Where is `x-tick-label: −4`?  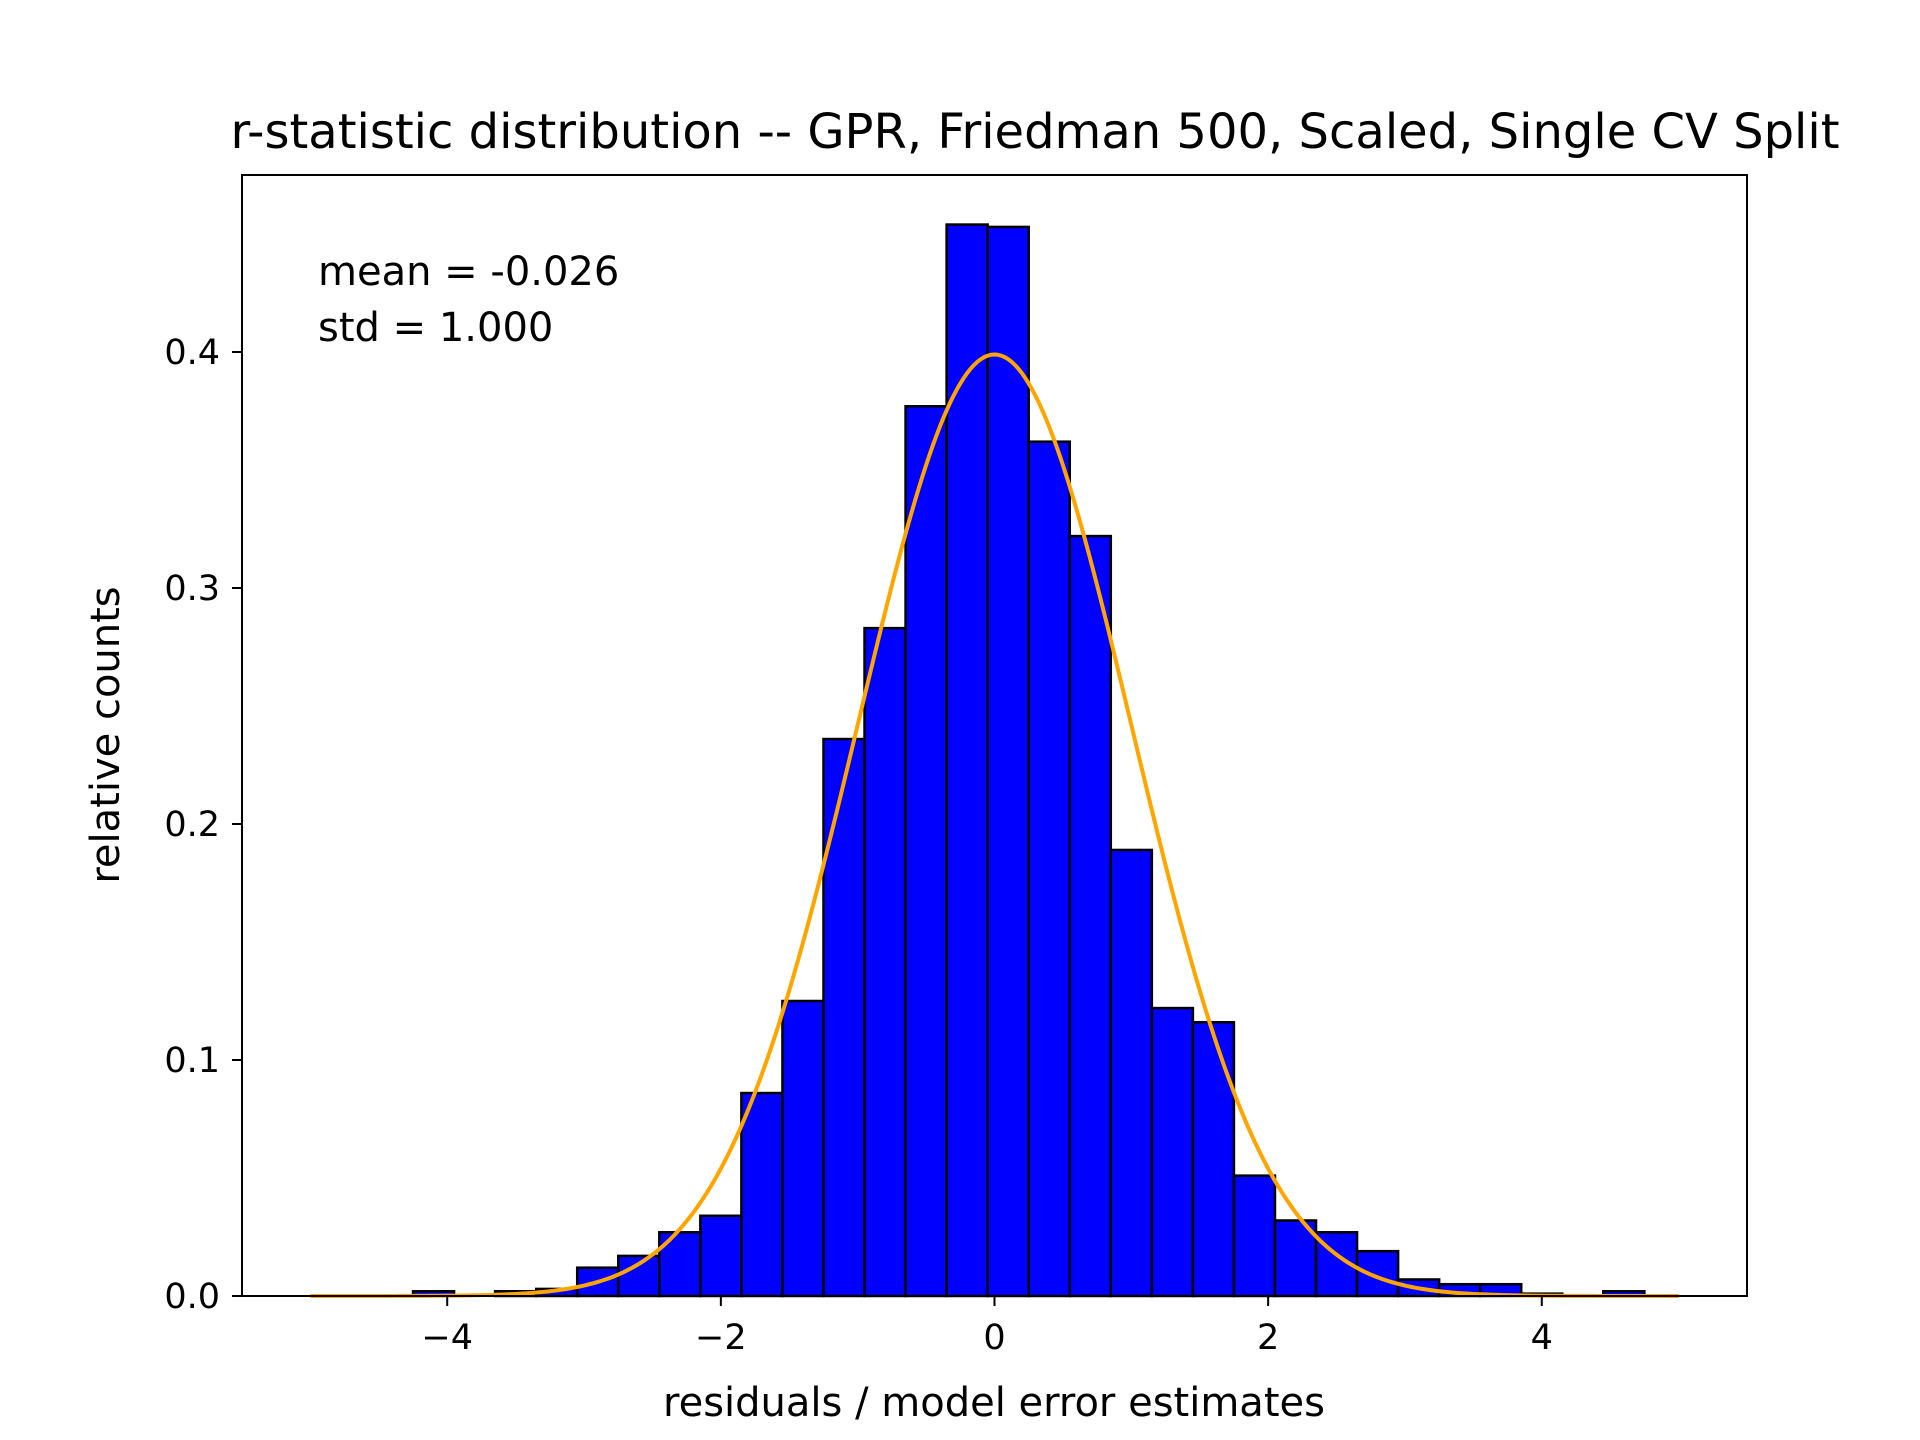
x-tick-label: −4 is located at coordinates (447, 1338).